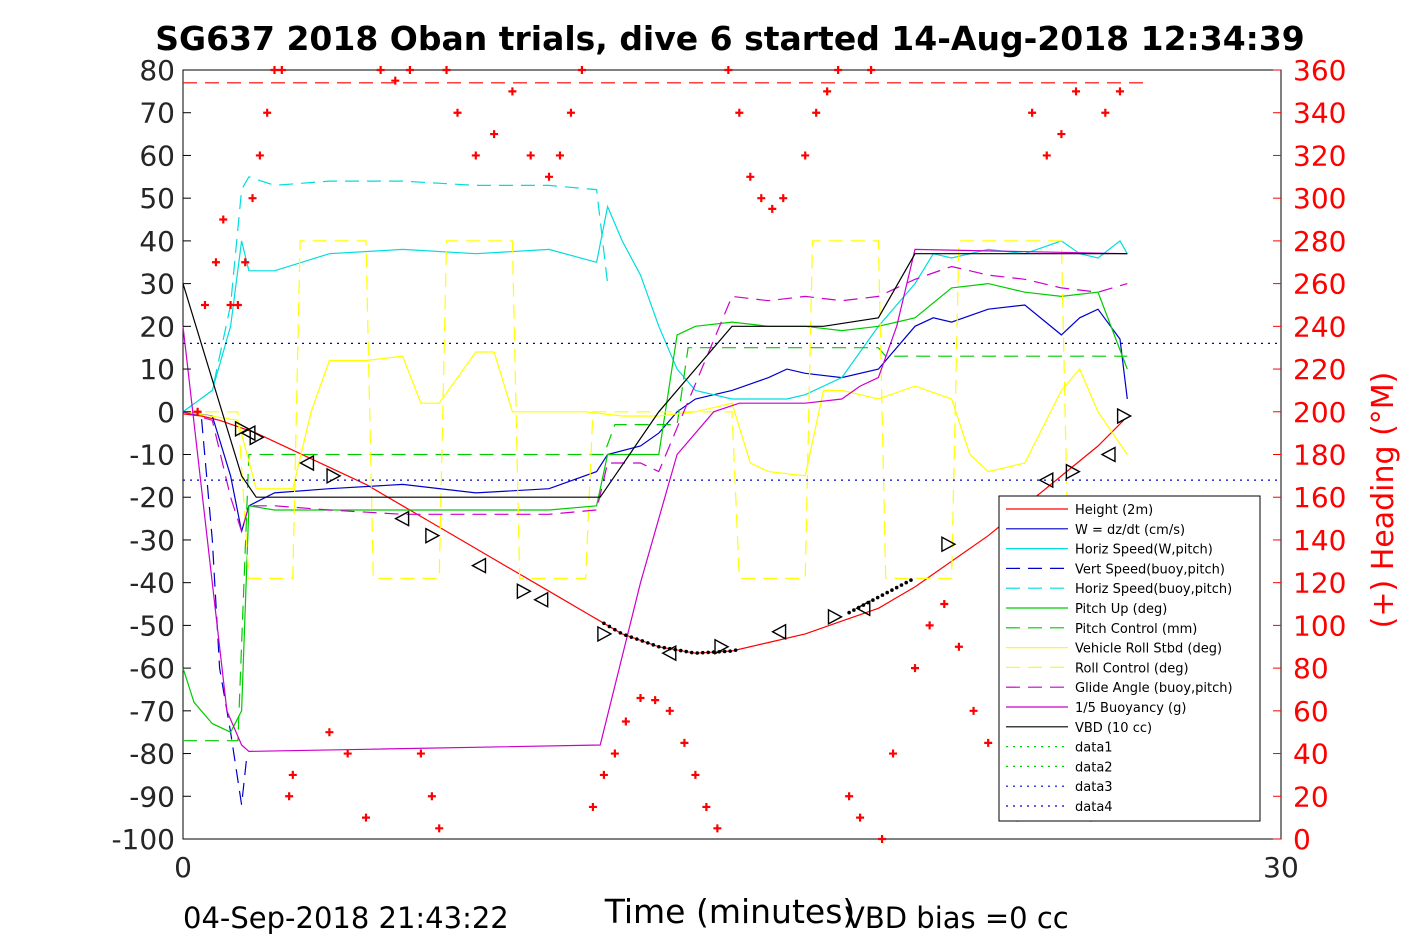  I want to click on legend-label: Horiz Speed(buoy,pitch), so click(1153, 589).